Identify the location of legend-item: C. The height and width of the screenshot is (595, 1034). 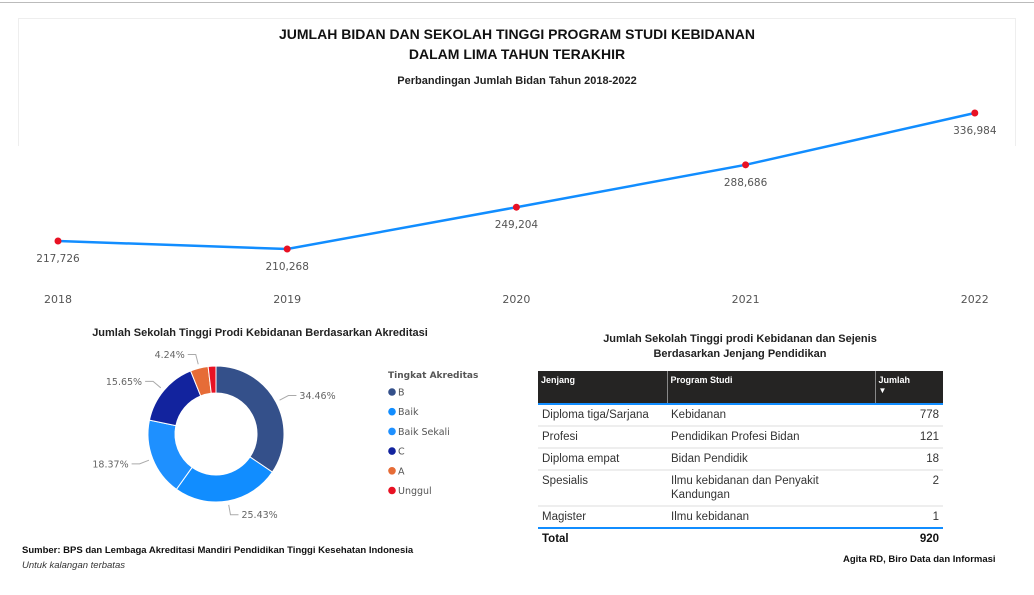
(401, 452).